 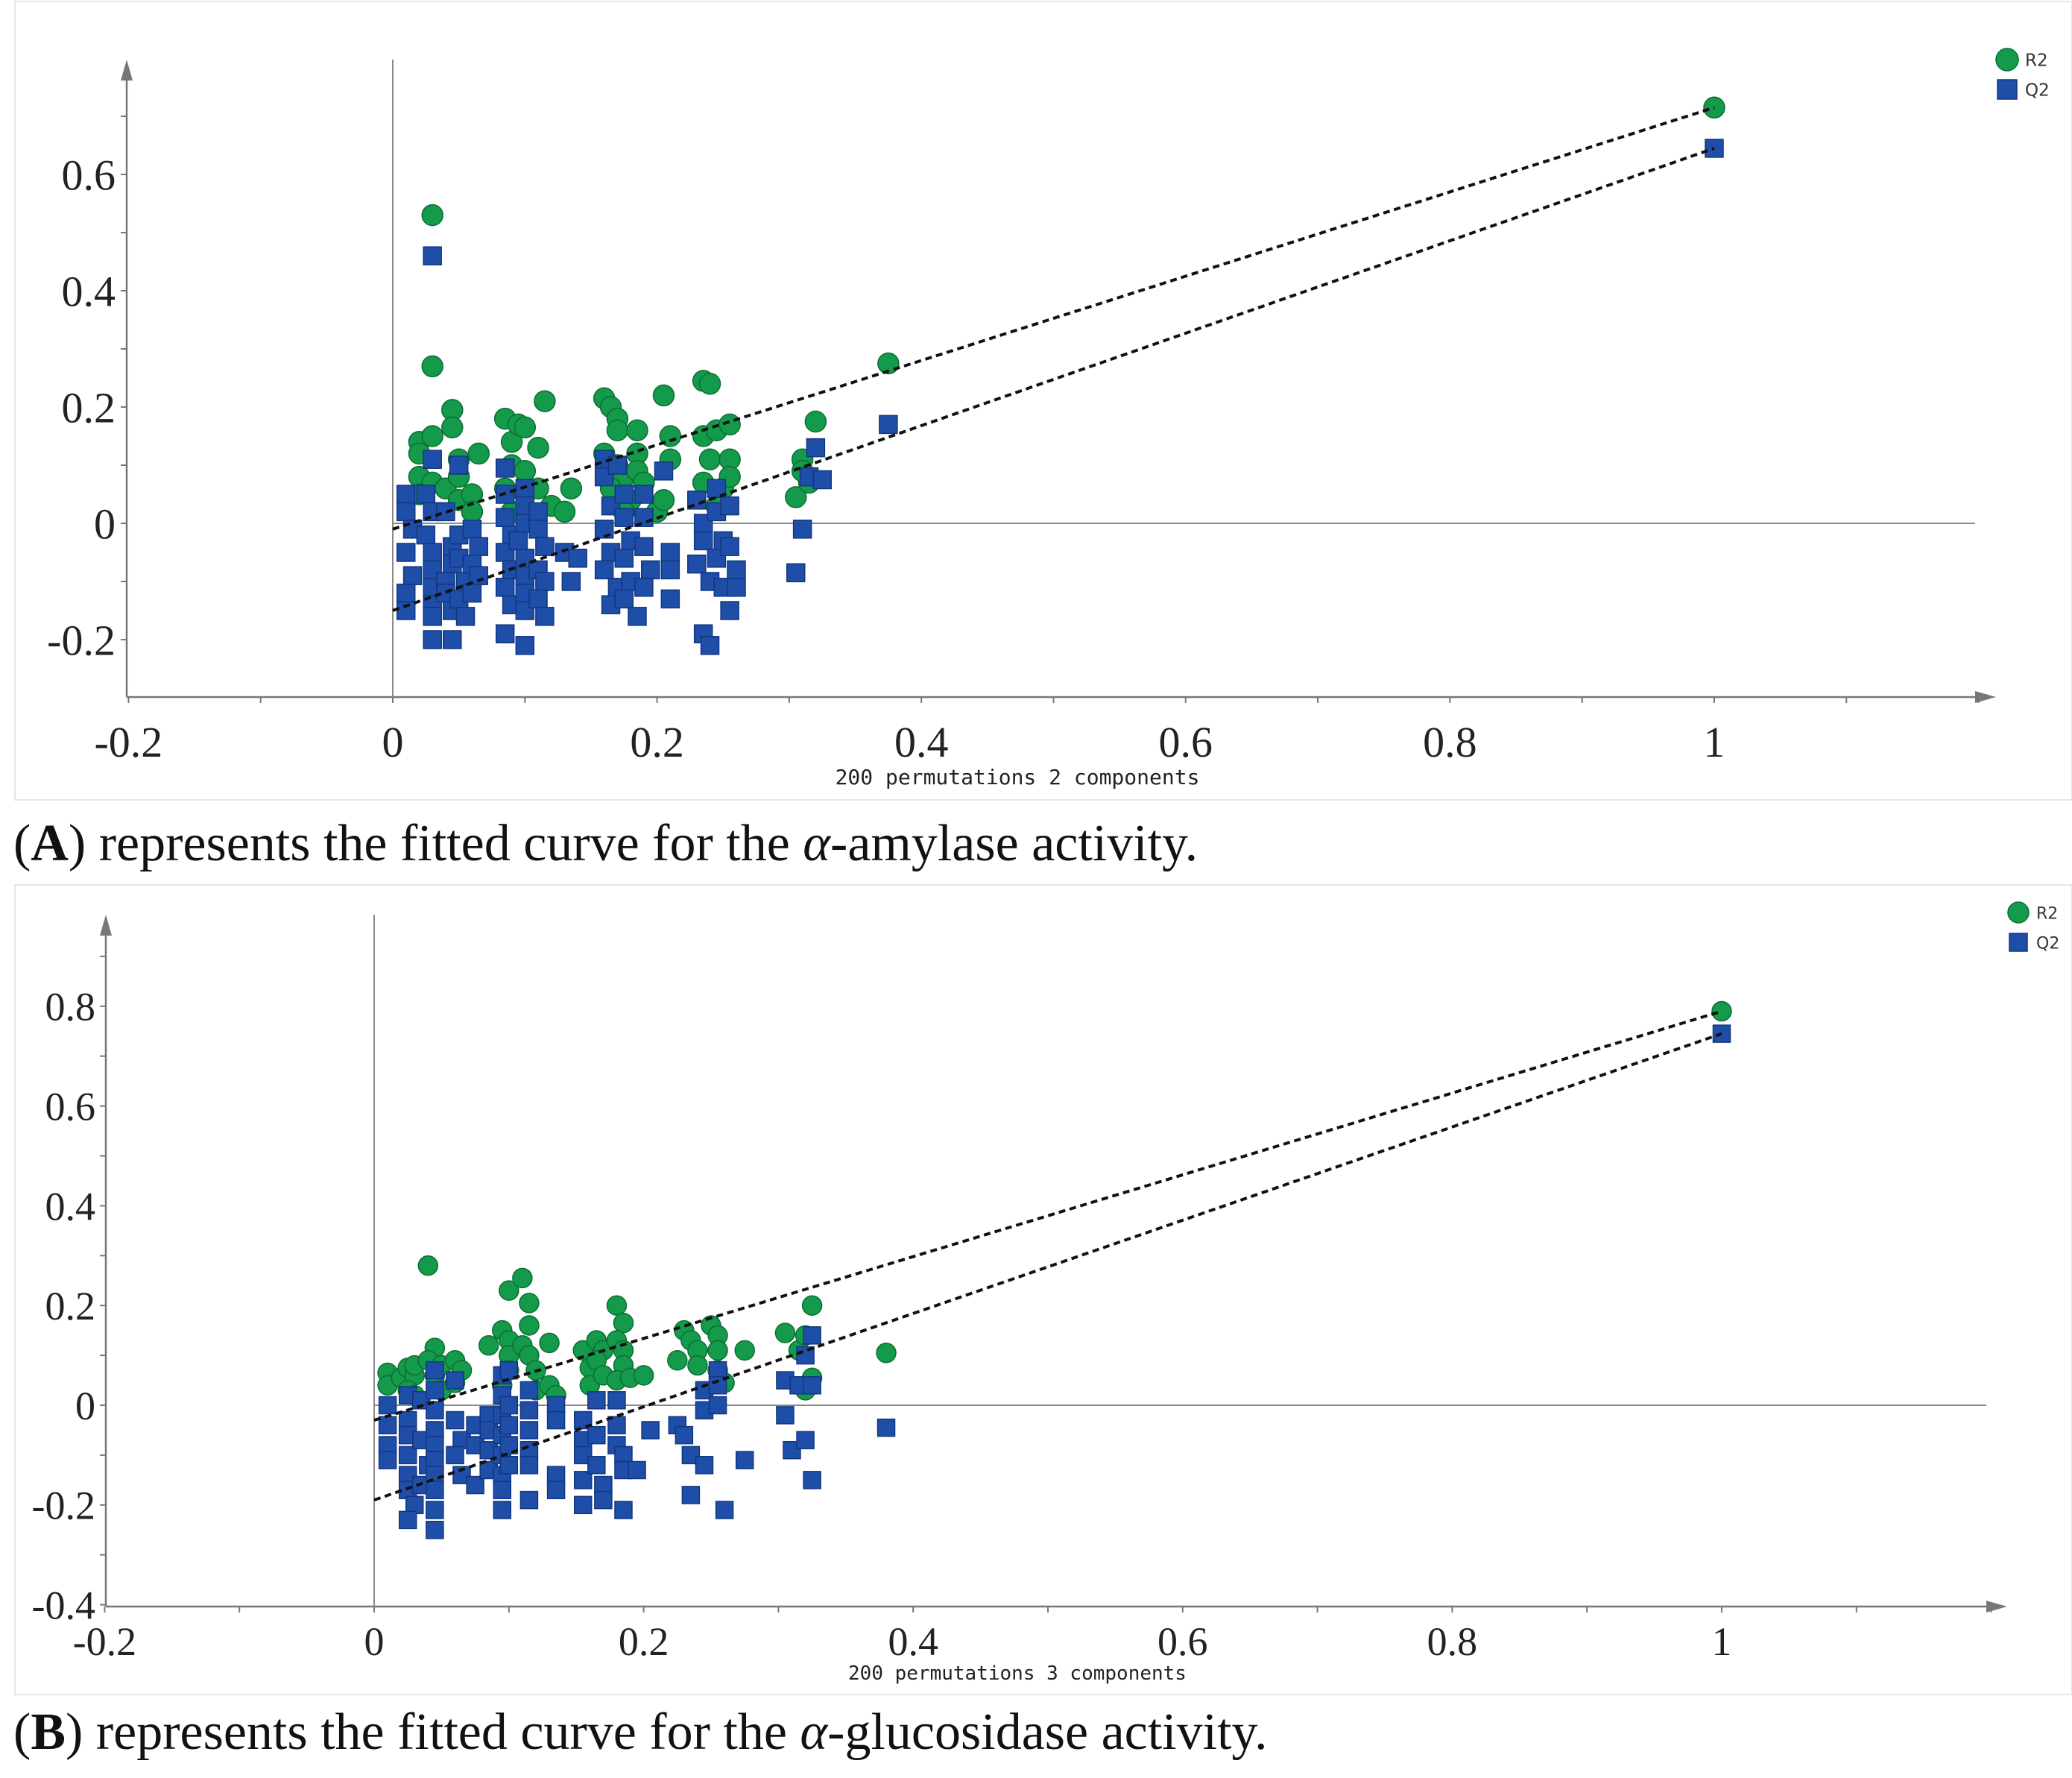 What do you see at coordinates (1018, 1673) in the screenshot?
I see `x-axis-label: 200 permutations 3 components` at bounding box center [1018, 1673].